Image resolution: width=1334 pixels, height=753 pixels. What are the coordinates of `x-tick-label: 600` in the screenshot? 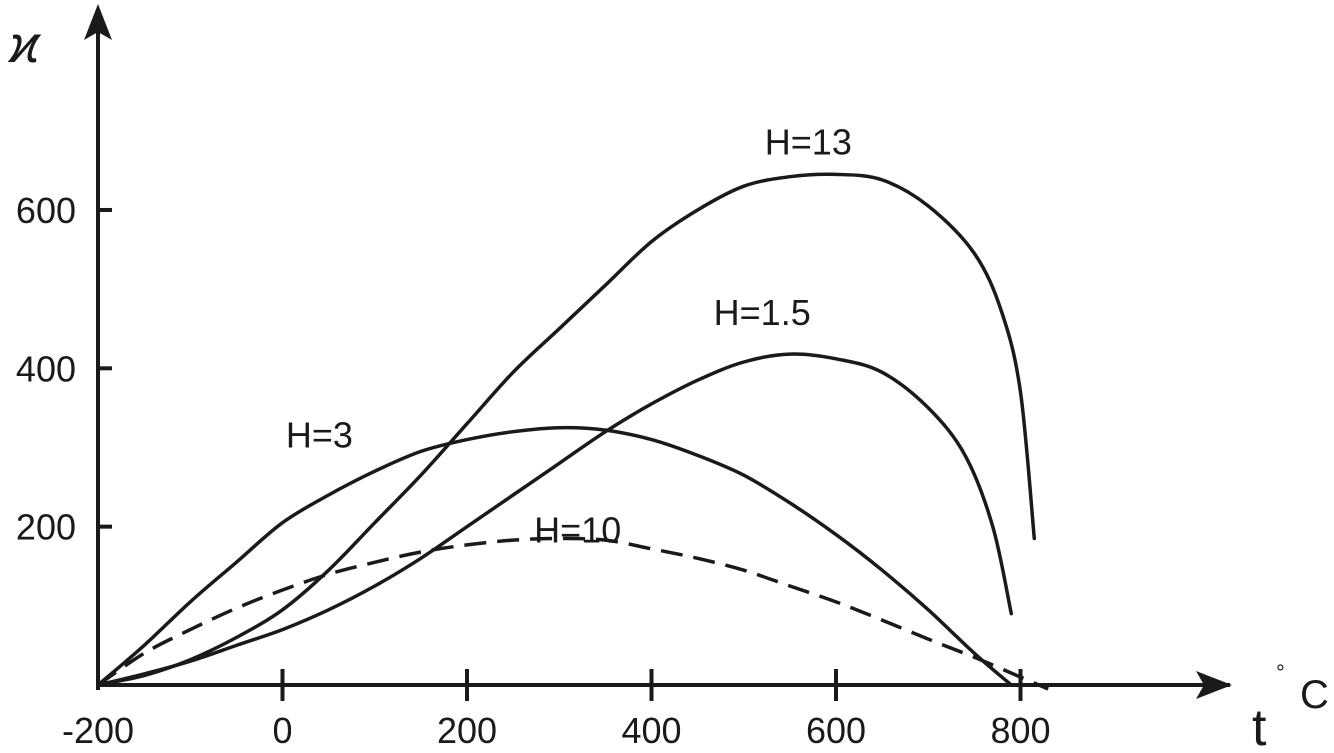 It's located at (836, 730).